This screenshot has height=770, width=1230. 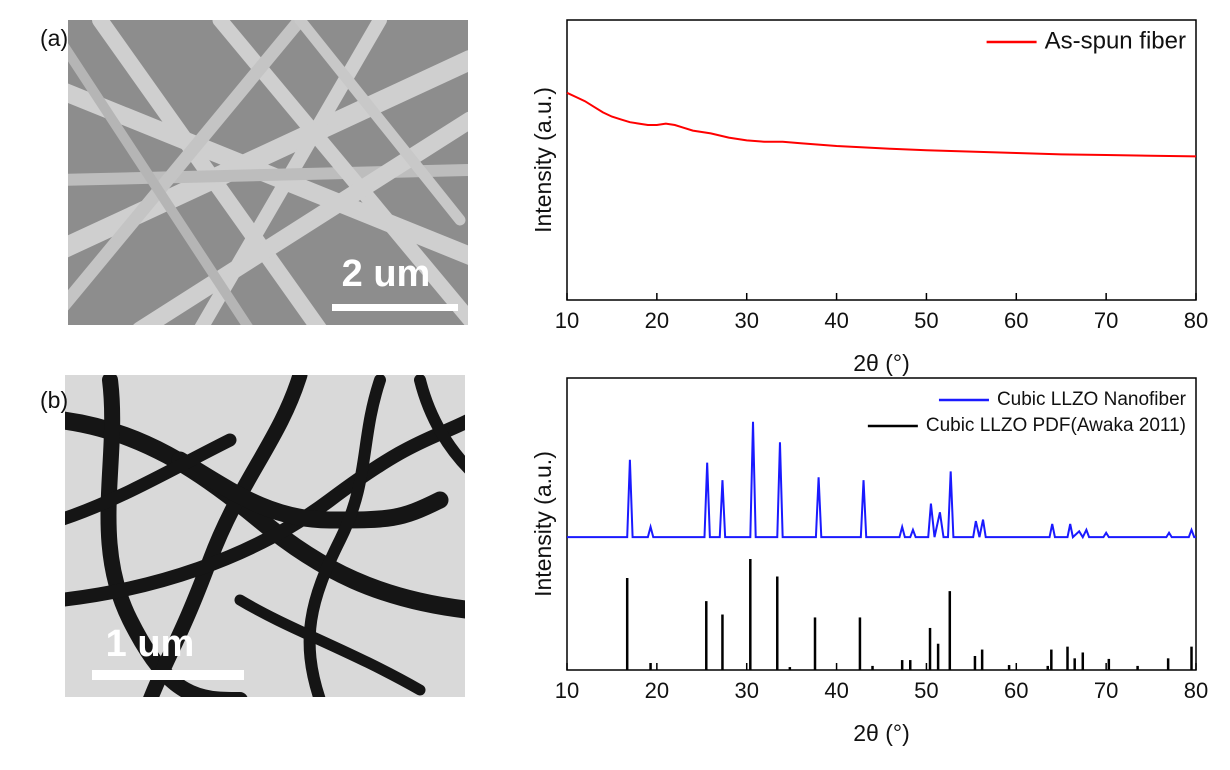 I want to click on sem-image, so click(x=268, y=172).